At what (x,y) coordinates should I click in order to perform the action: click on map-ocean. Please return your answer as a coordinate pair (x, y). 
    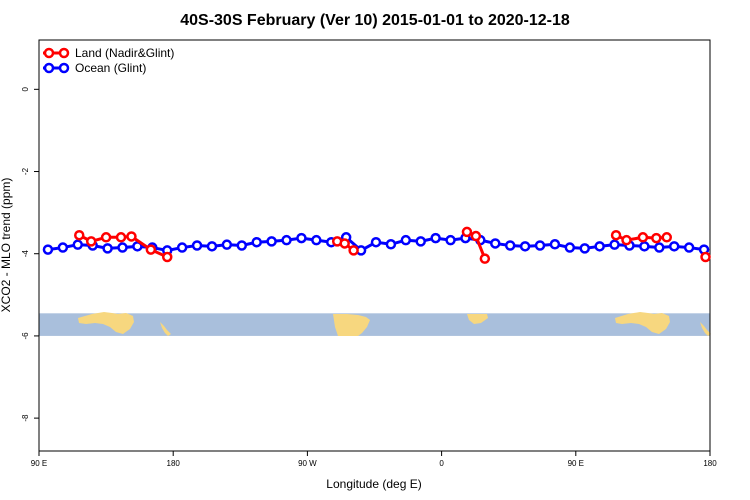
    Looking at the image, I should click on (374, 324).